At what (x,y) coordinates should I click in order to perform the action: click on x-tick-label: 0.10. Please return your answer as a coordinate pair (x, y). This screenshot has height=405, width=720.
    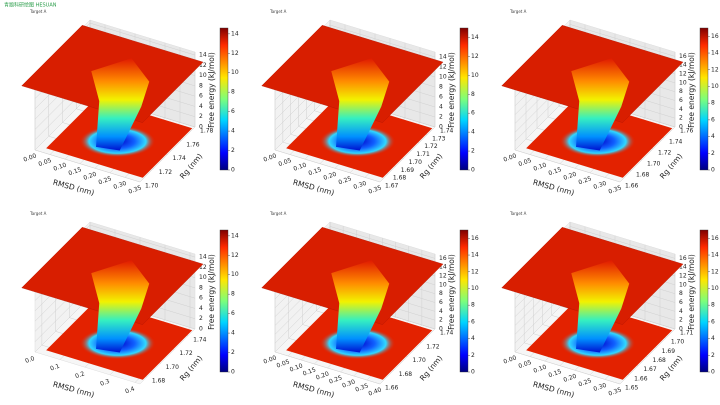
    Looking at the image, I should click on (540, 369).